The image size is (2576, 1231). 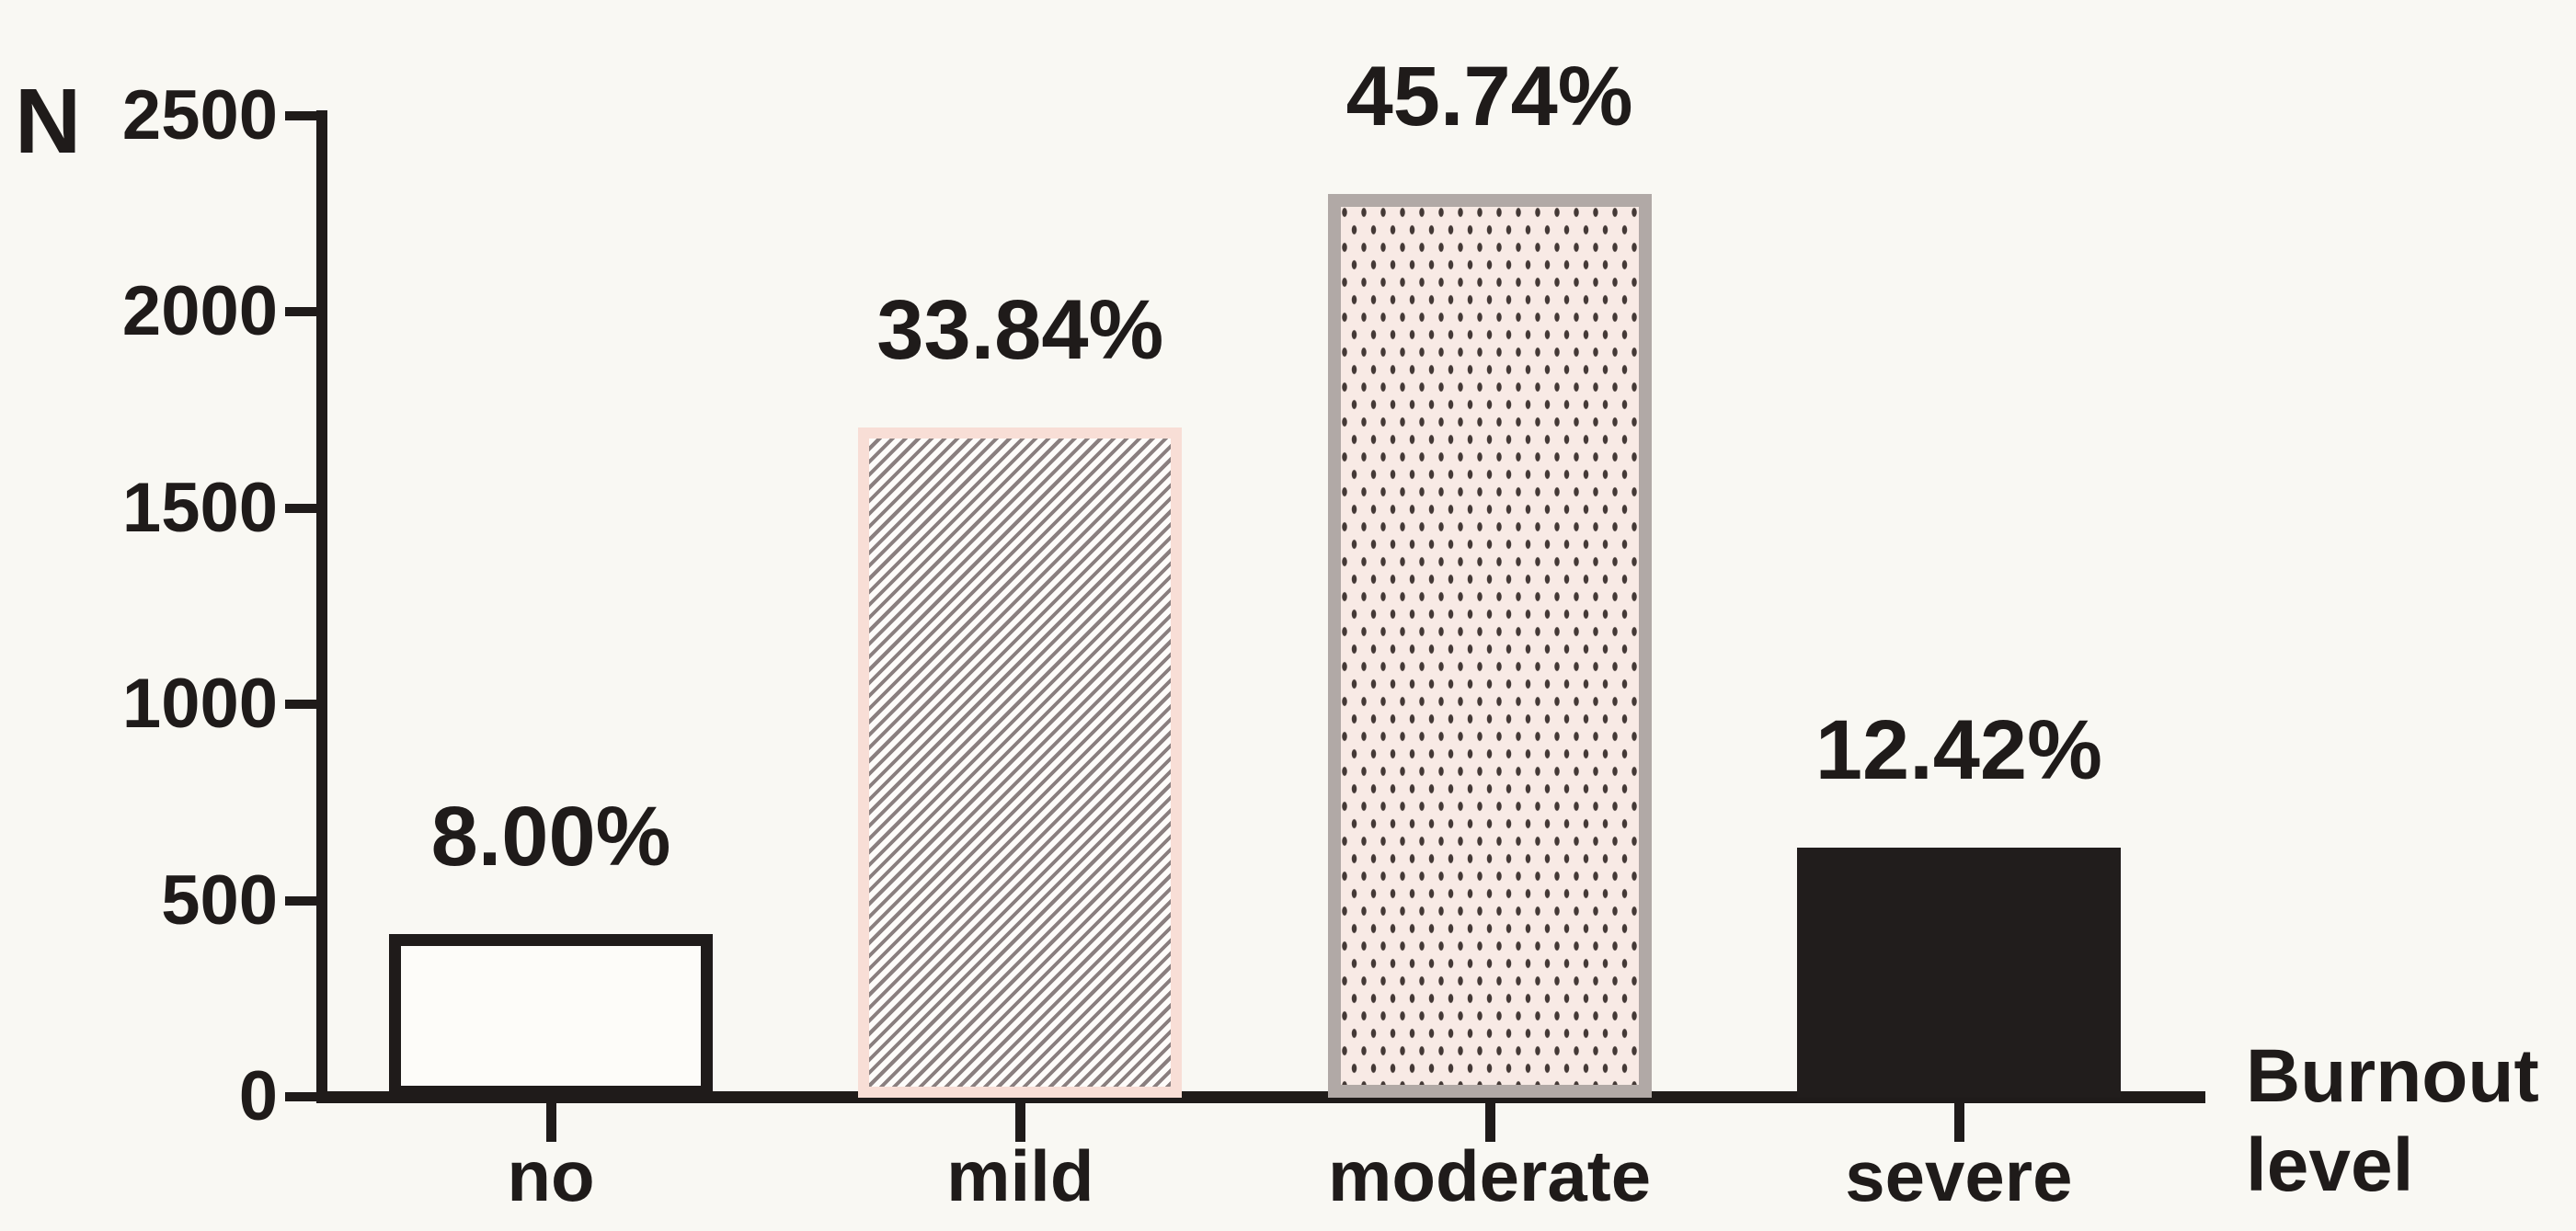 I want to click on x-tick-label-severe: severe, so click(x=1959, y=1175).